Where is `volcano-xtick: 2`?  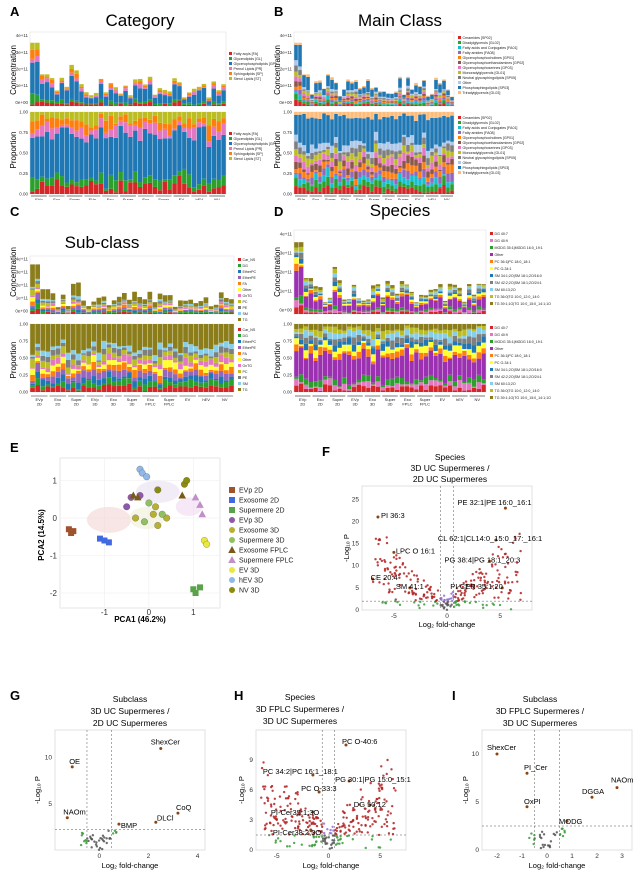
volcano-xtick: 2 is located at coordinates (597, 856).